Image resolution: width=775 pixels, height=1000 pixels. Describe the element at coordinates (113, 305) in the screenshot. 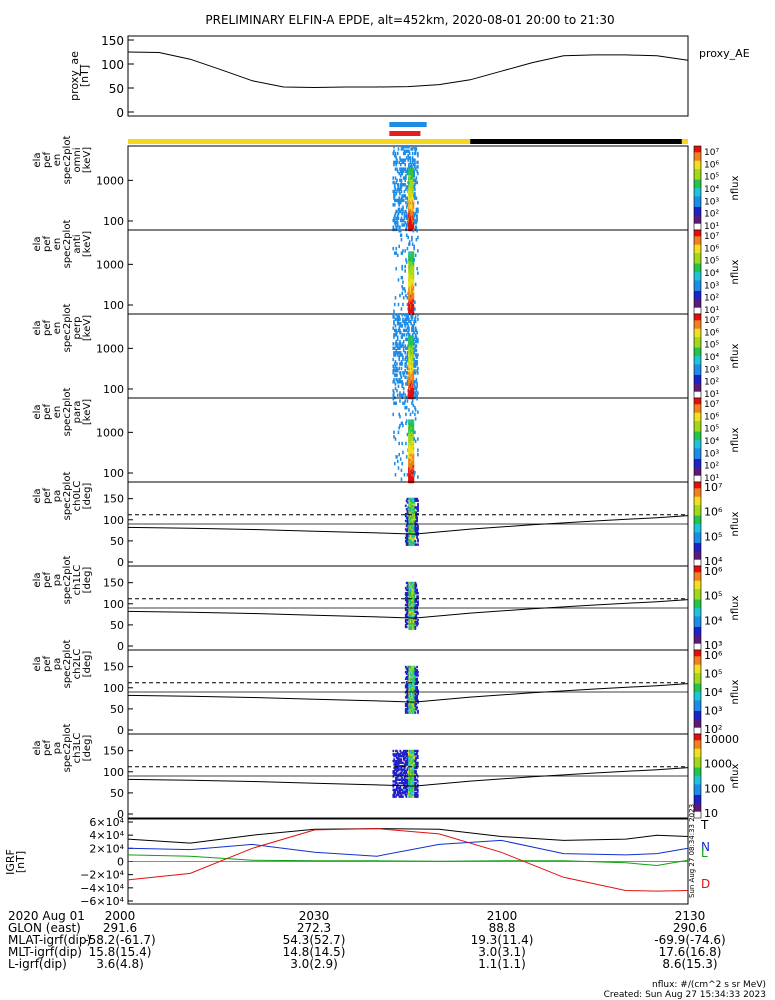

I see `spectrogram-tick-label: 100` at that location.